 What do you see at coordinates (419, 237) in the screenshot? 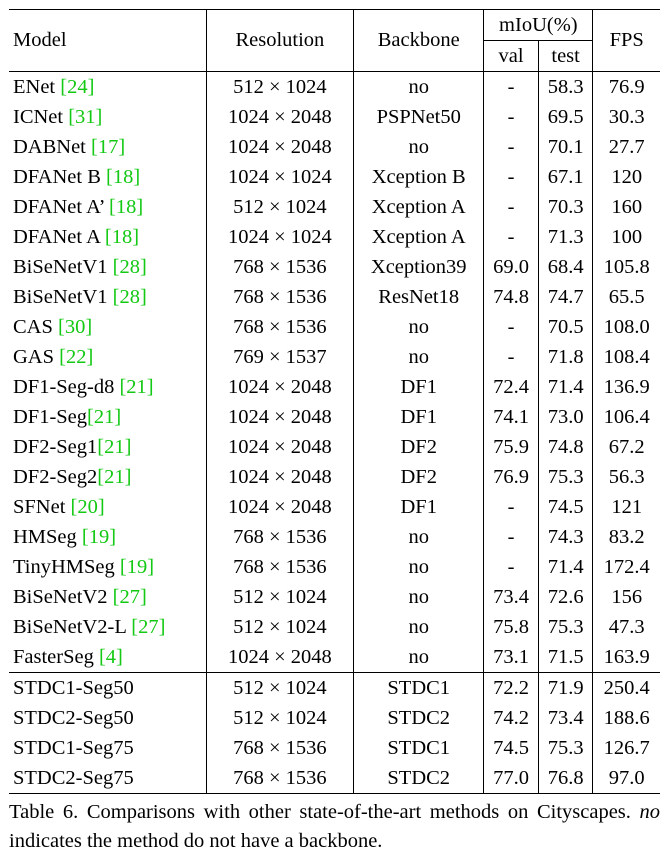
I see `cell-backbone: Xception A` at bounding box center [419, 237].